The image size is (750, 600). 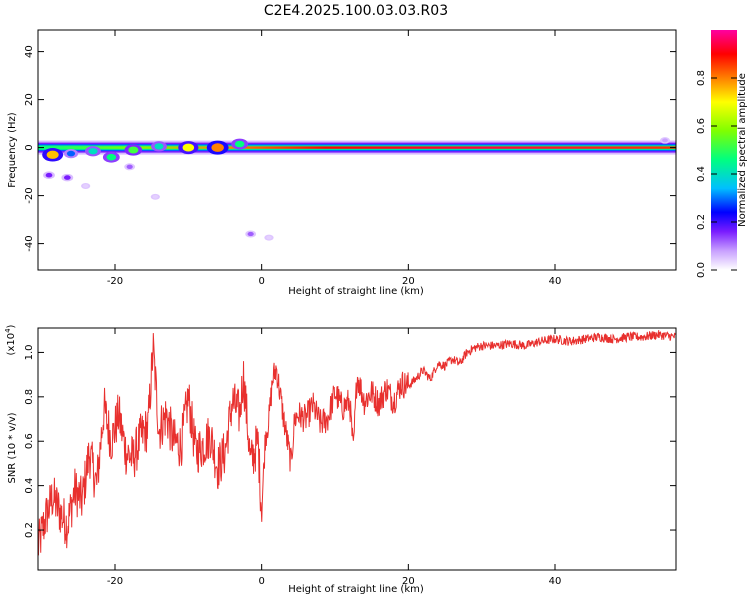 What do you see at coordinates (29, 486) in the screenshot?
I see `y-tick-label: 0.4` at bounding box center [29, 486].